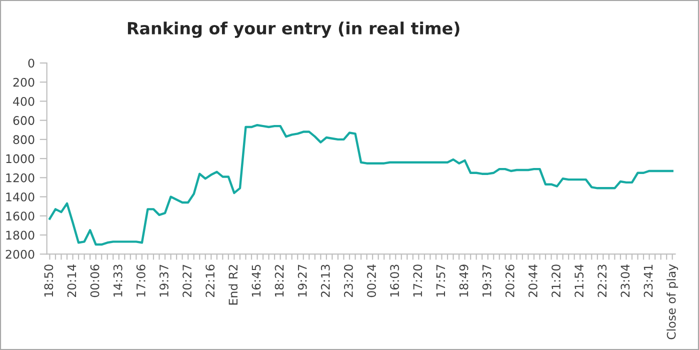 The image size is (699, 350). What do you see at coordinates (20, 235) in the screenshot?
I see `y-tick-label: 1800` at bounding box center [20, 235].